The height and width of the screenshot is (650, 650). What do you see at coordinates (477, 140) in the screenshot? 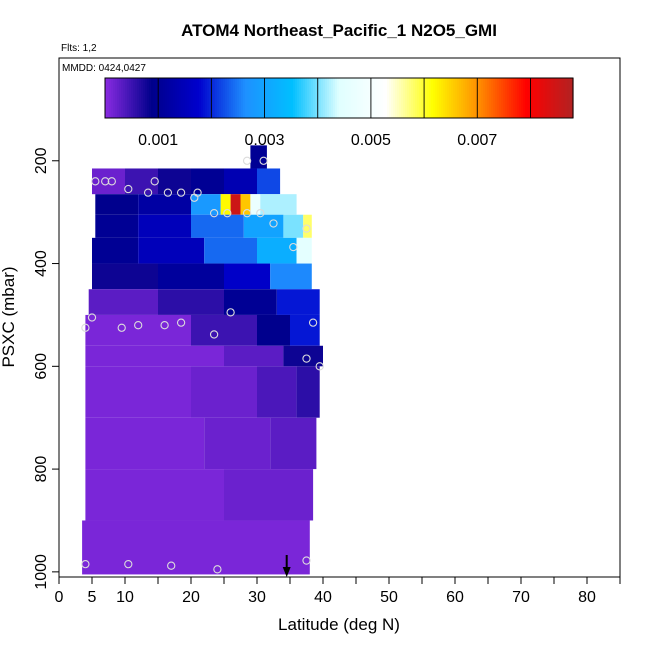
I see `colorbar-tick-label-3: 0.007` at bounding box center [477, 140].